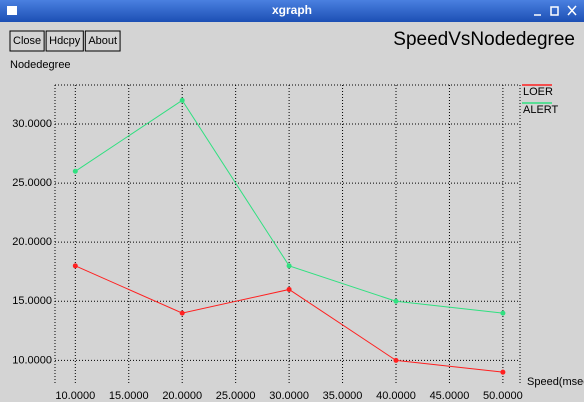  What do you see at coordinates (396, 396) in the screenshot?
I see `x-tick-label: 40.0000` at bounding box center [396, 396].